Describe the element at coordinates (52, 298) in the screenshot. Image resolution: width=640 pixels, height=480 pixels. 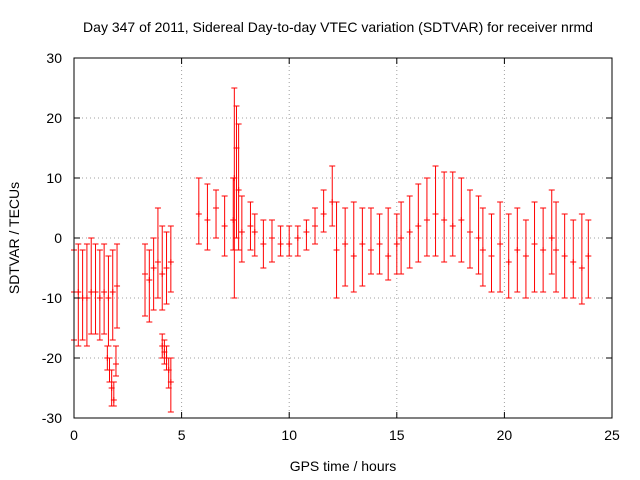
I see `y-tick-label: -10` at that location.